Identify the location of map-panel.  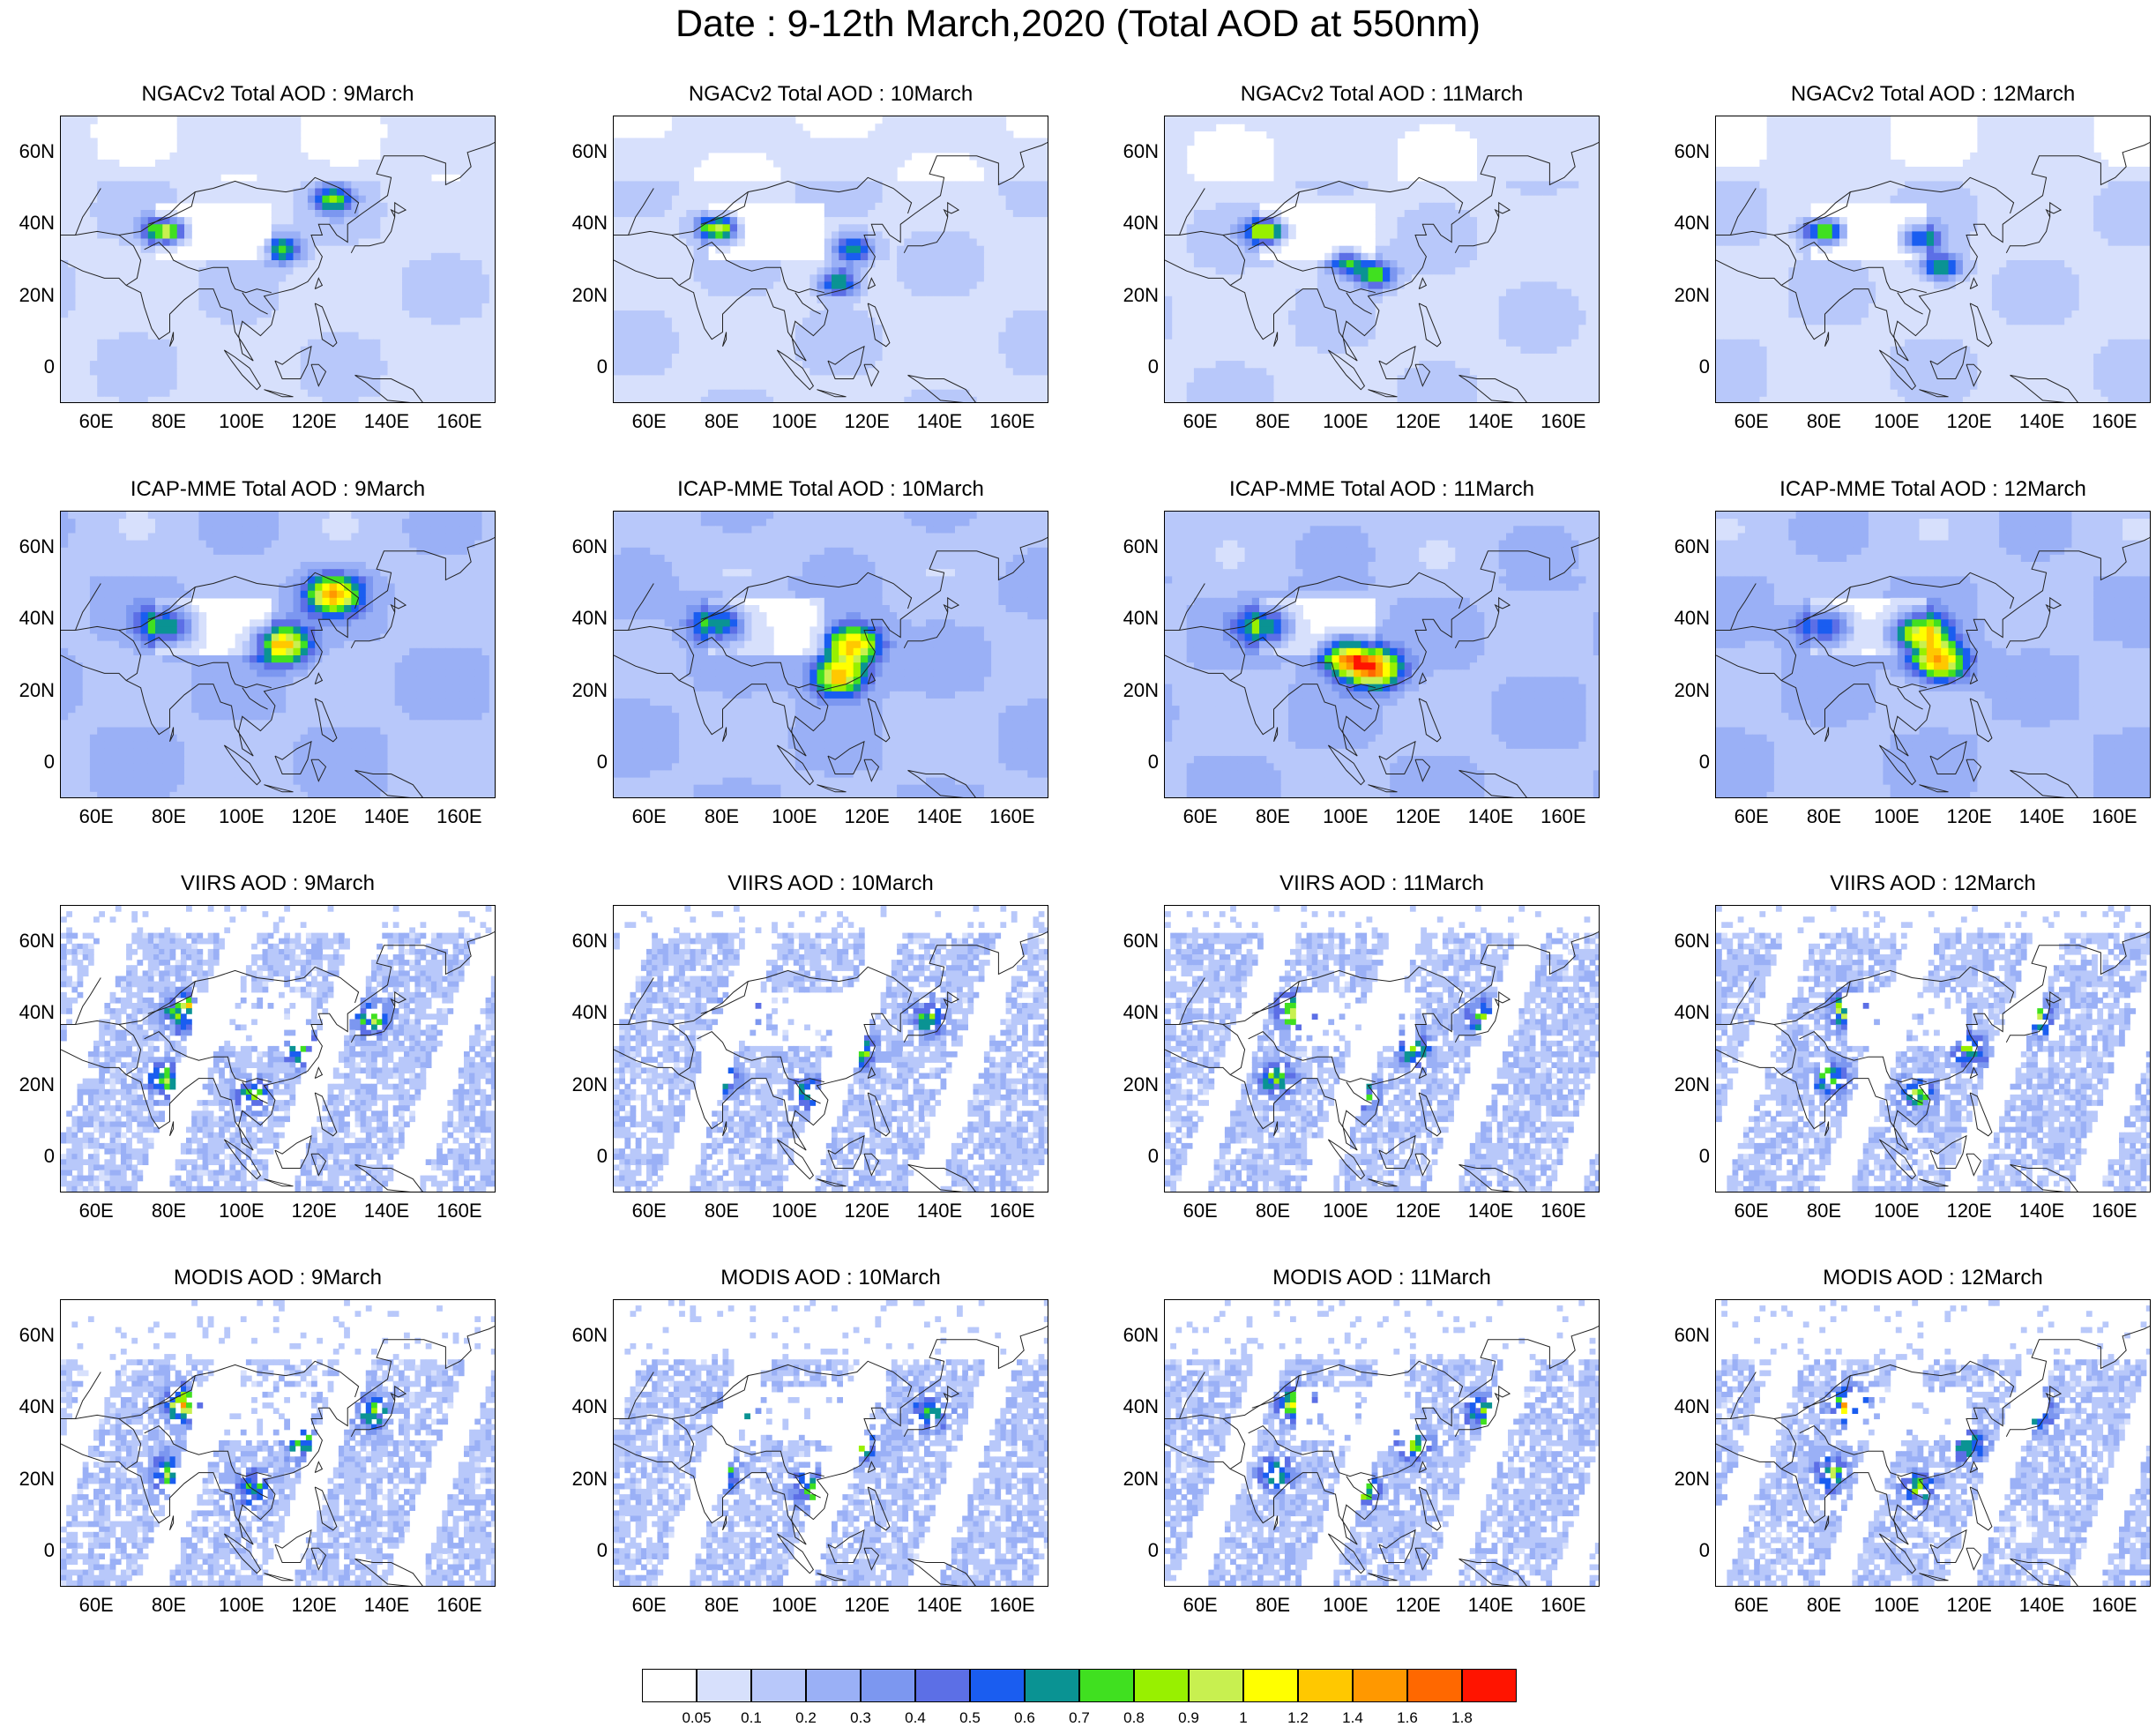
(1382, 1443).